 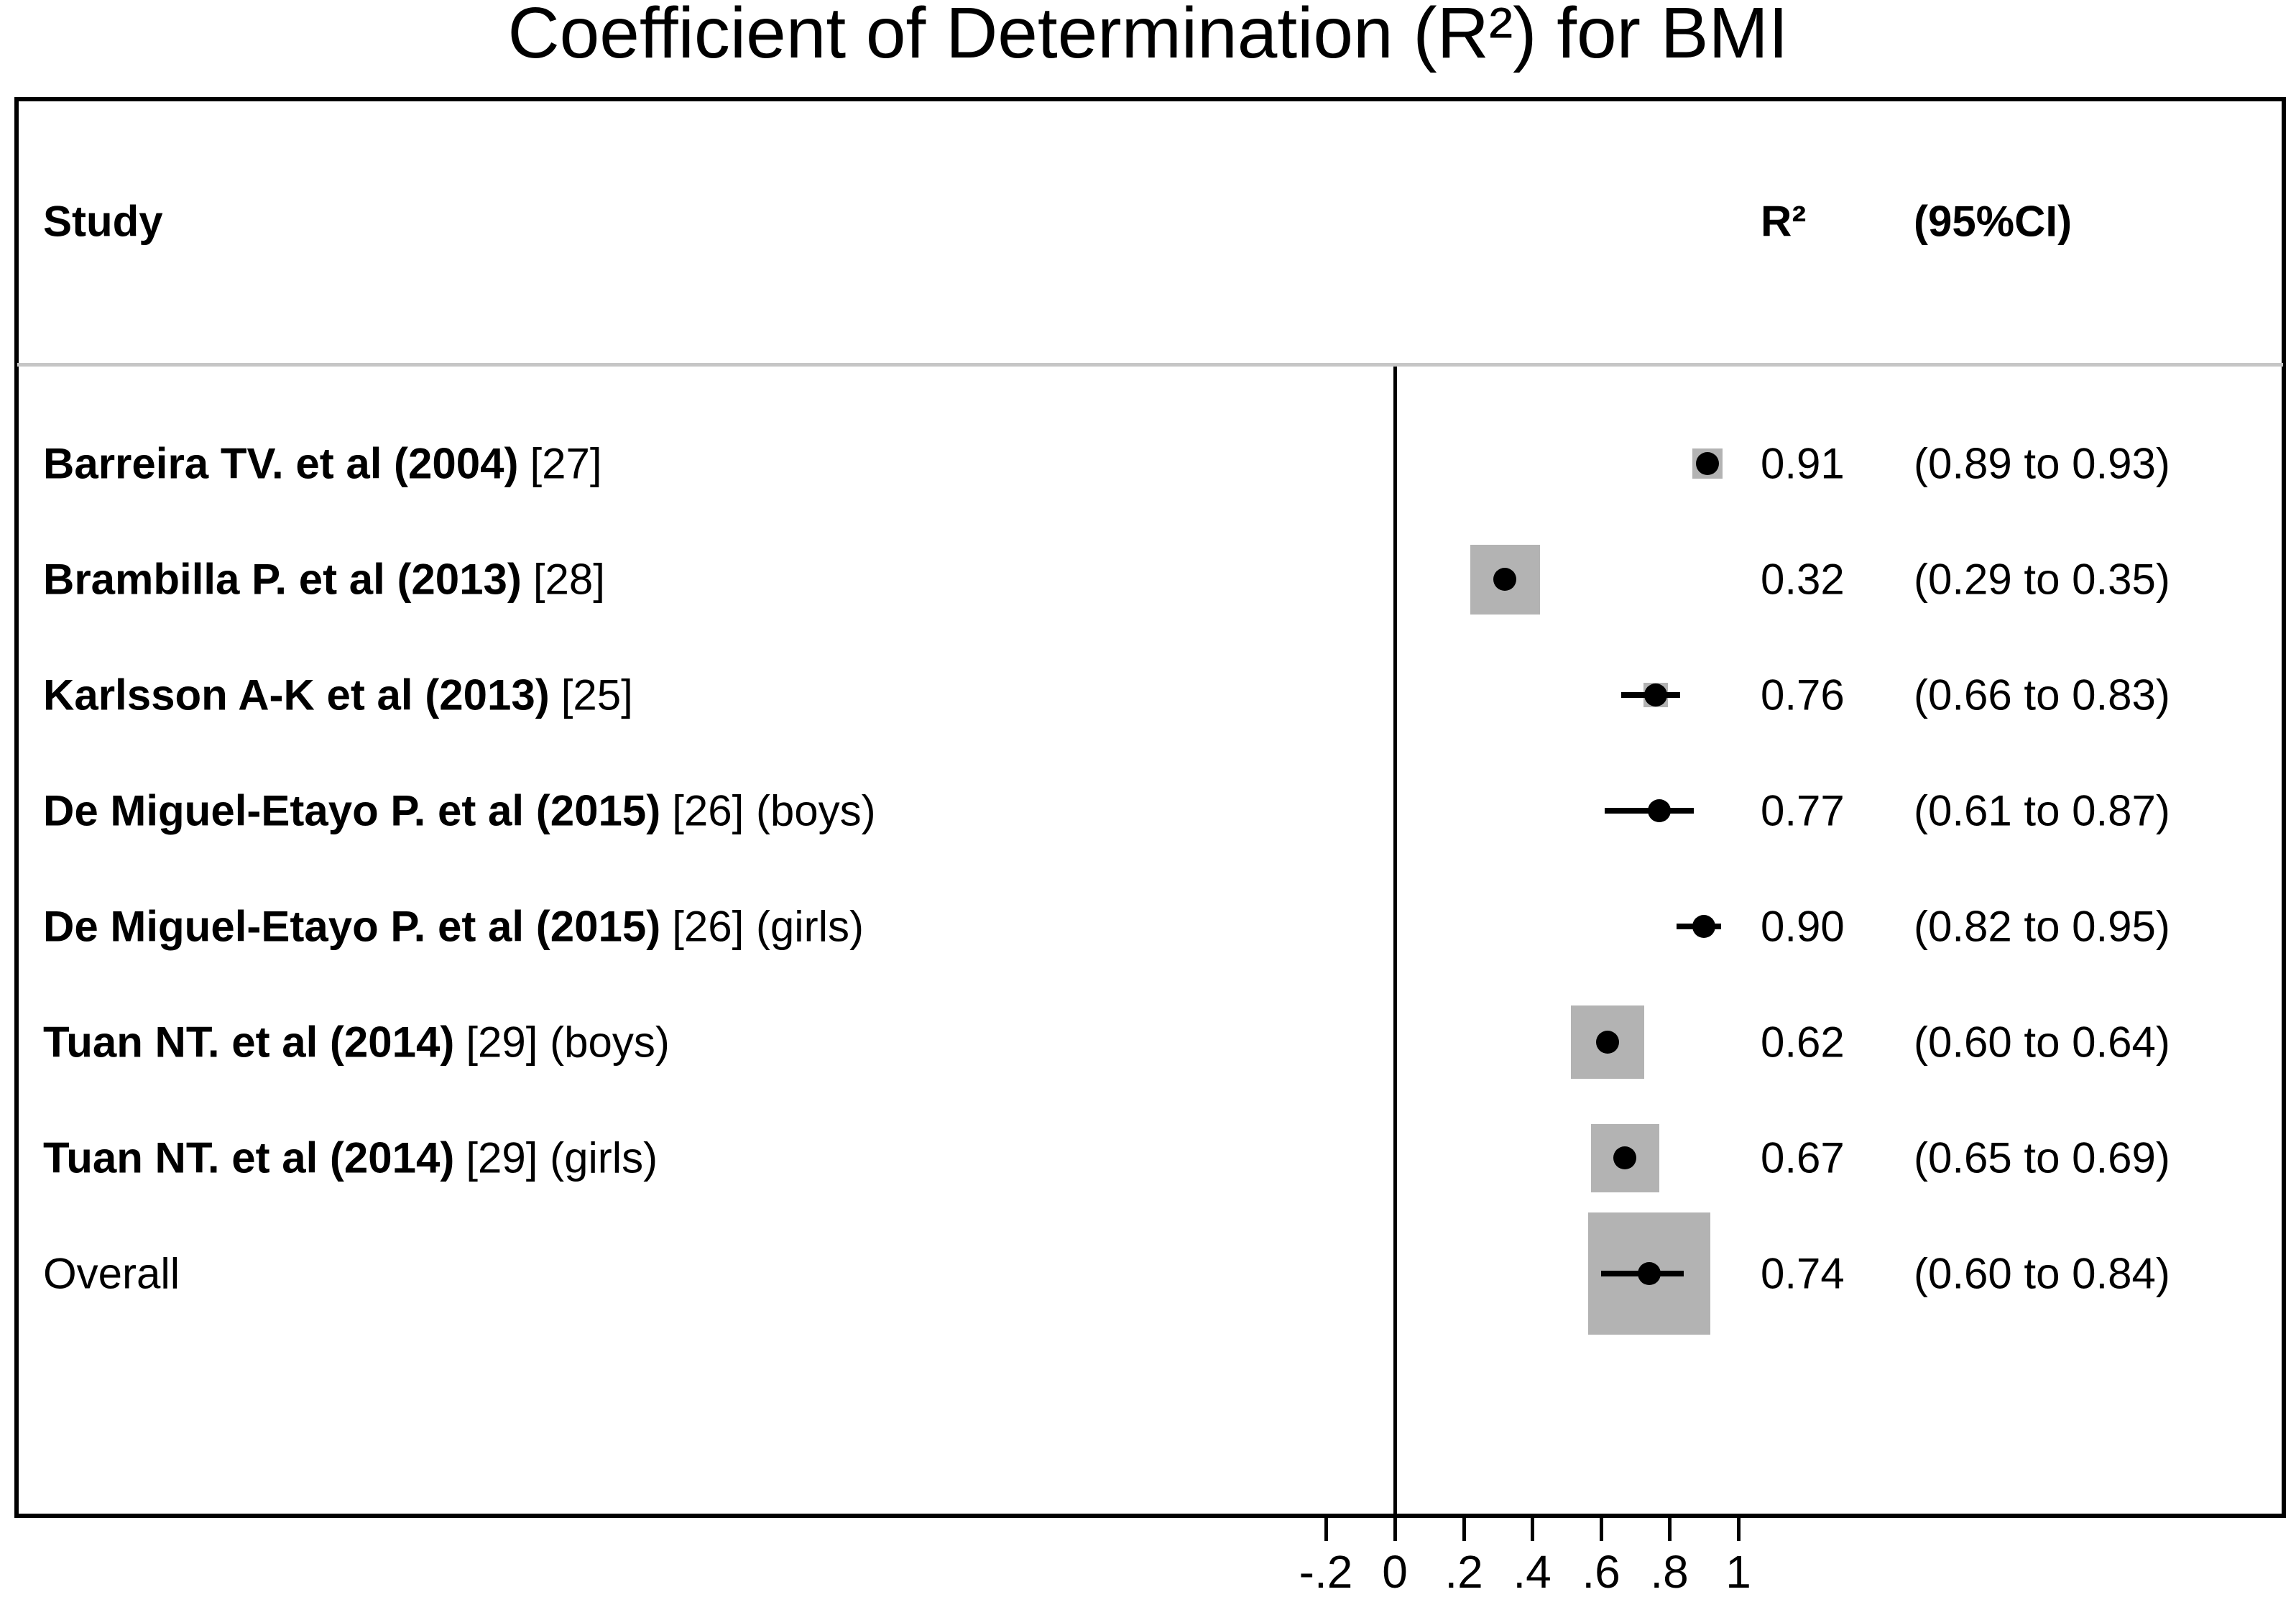 I want to click on ci-value: (0.60 to 0.84), so click(x=2042, y=1273).